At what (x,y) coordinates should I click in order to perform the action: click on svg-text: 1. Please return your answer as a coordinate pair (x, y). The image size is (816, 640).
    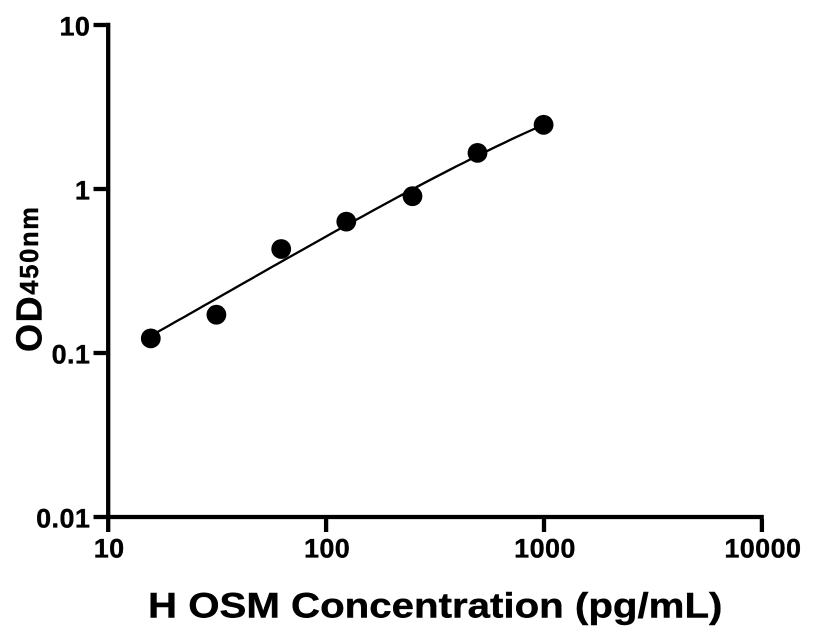
    Looking at the image, I should click on (82, 190).